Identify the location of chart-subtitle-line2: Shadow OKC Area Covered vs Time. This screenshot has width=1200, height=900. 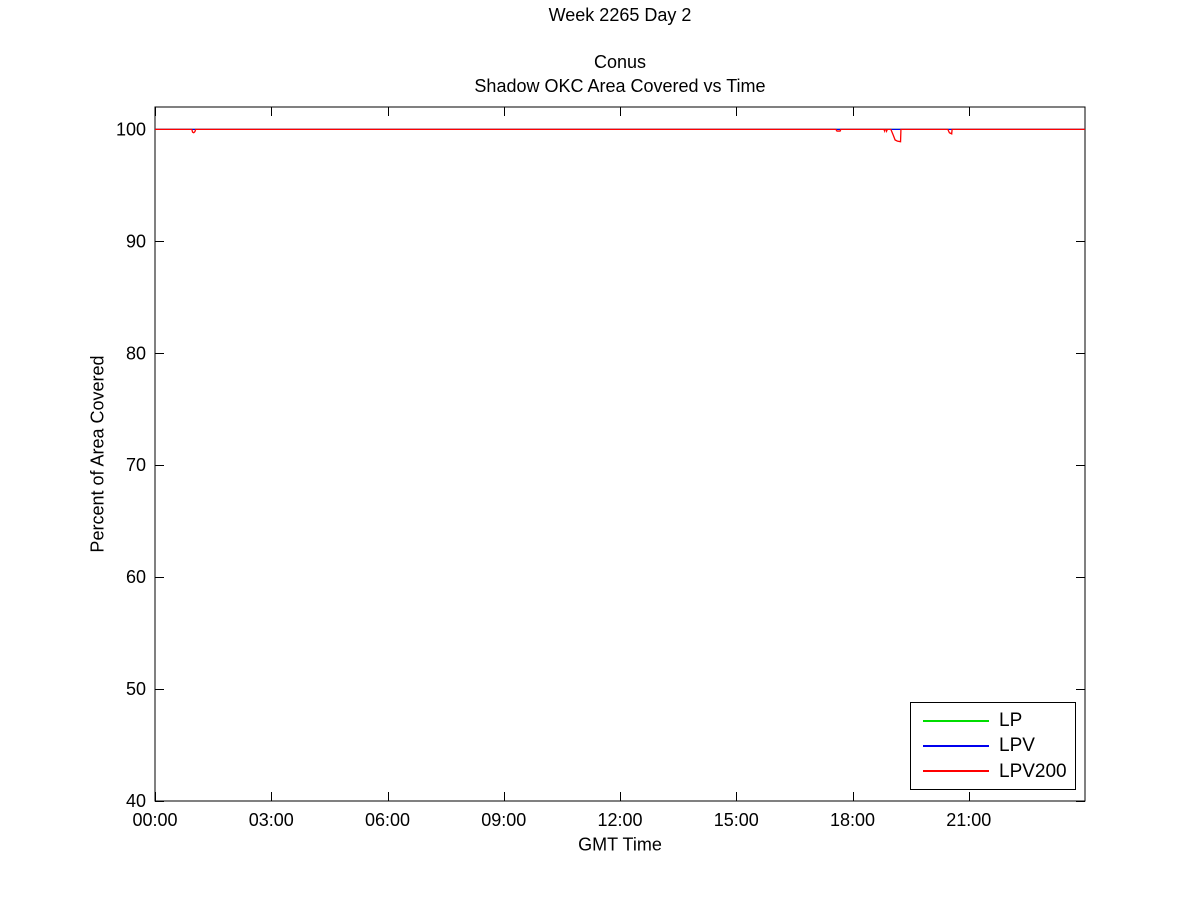
(620, 86).